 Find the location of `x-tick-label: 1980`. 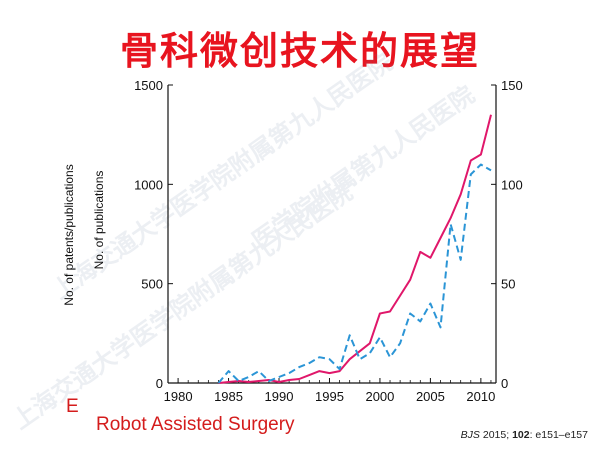

x-tick-label: 1980 is located at coordinates (178, 396).